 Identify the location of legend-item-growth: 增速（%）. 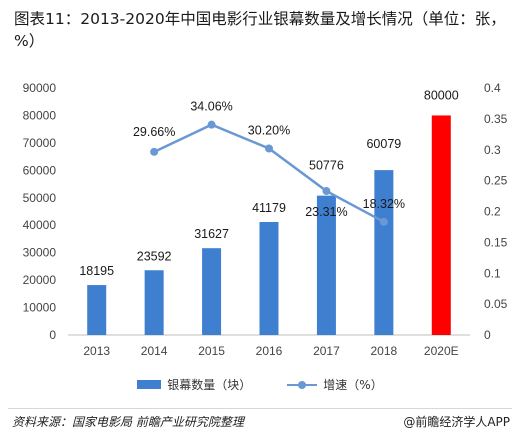
(335, 384).